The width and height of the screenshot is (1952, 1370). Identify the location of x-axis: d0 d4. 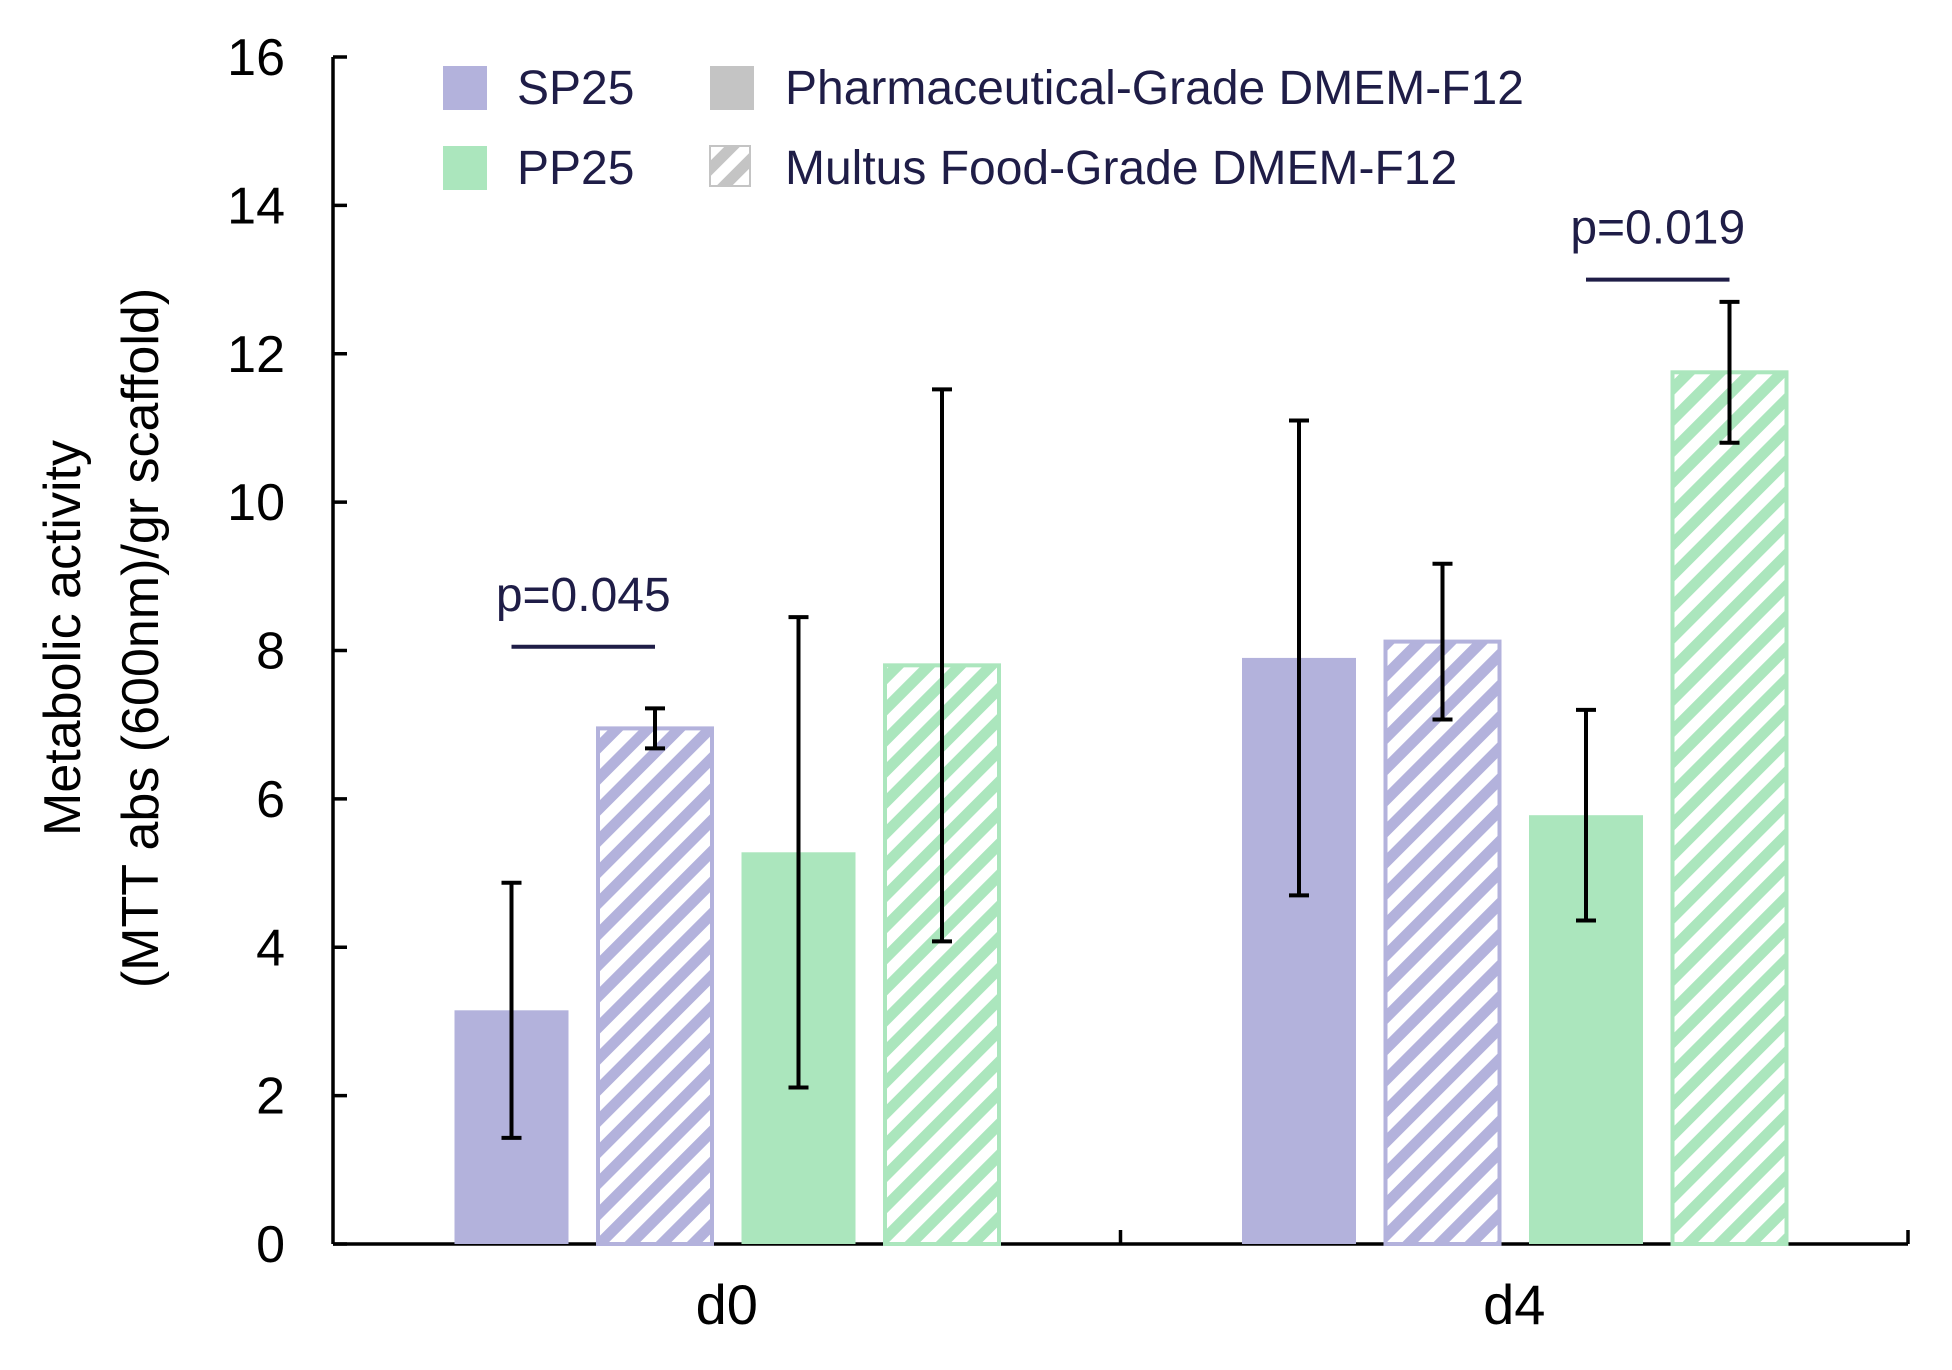
(1121, 1283).